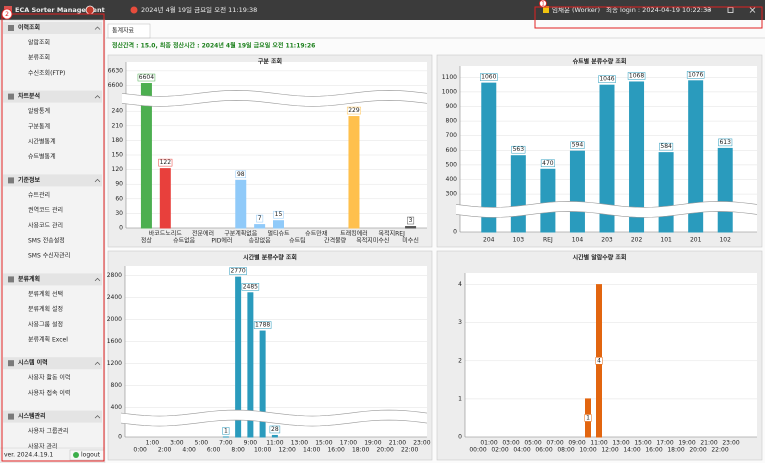 This screenshot has height=463, width=765. Describe the element at coordinates (260, 241) in the screenshot. I see `x-tick-label: 송장없음` at that location.